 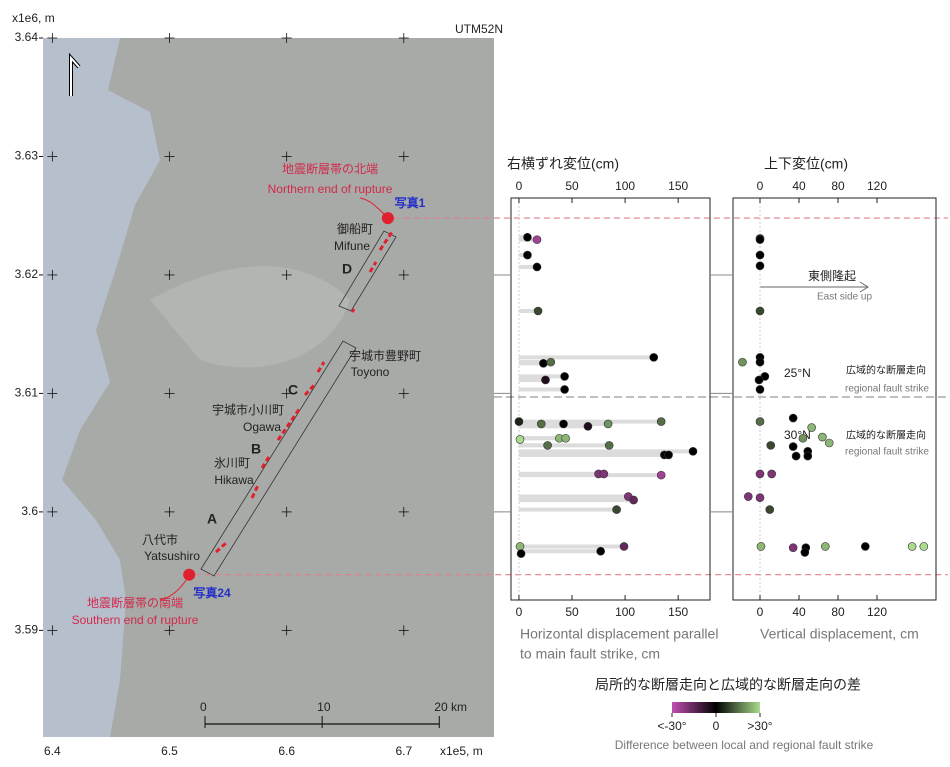 I want to click on y-tick-label: 3.62, so click(x=27, y=274).